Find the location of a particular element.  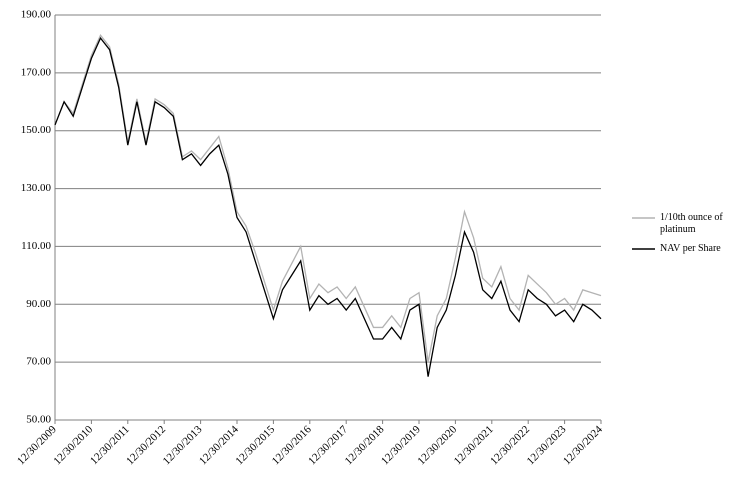

y-tick-label: 50.00 is located at coordinates (38, 420).